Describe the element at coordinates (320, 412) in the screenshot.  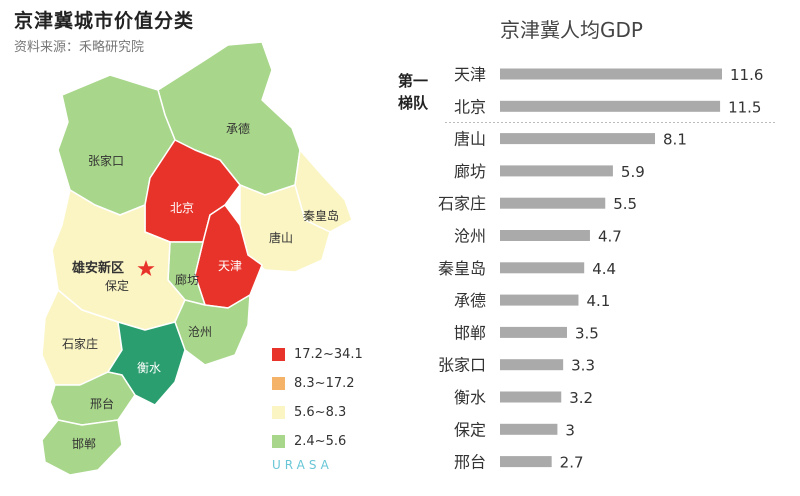
I see `legend-label: 5.6~8.3` at that location.